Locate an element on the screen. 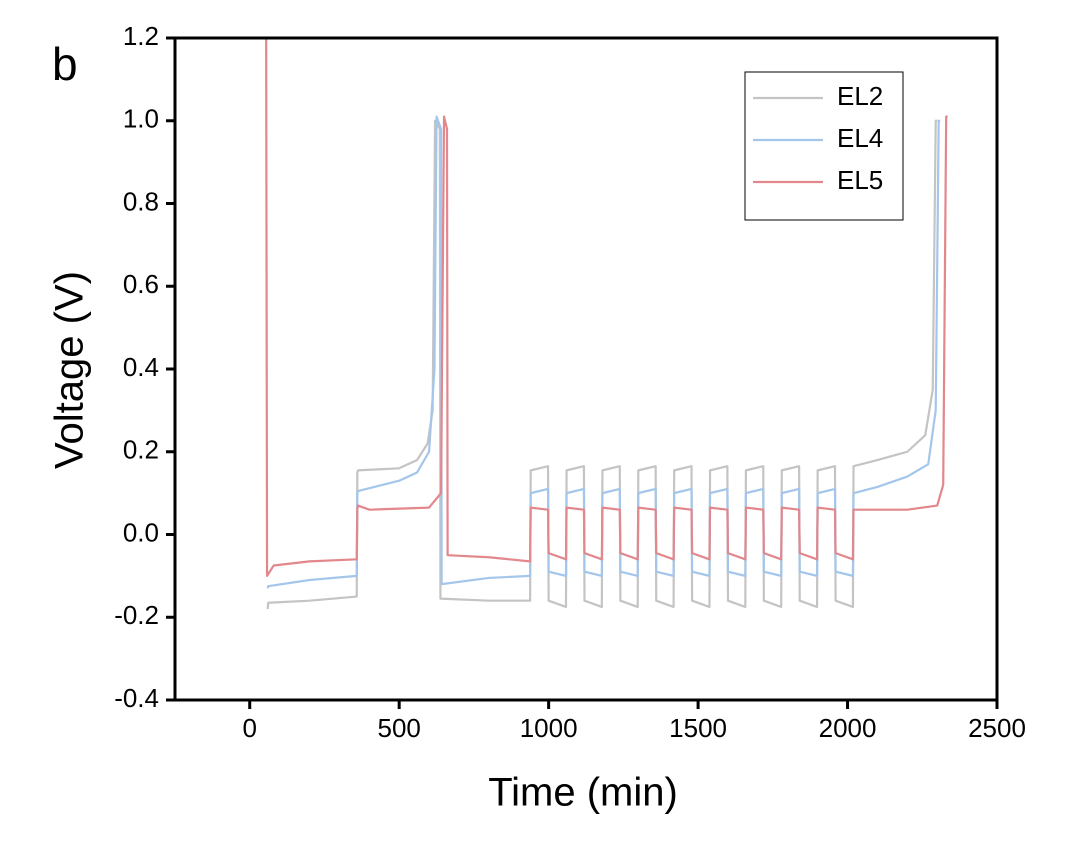 This screenshot has height=846, width=1070. y-tick-label: 1.0 is located at coordinates (141, 119).